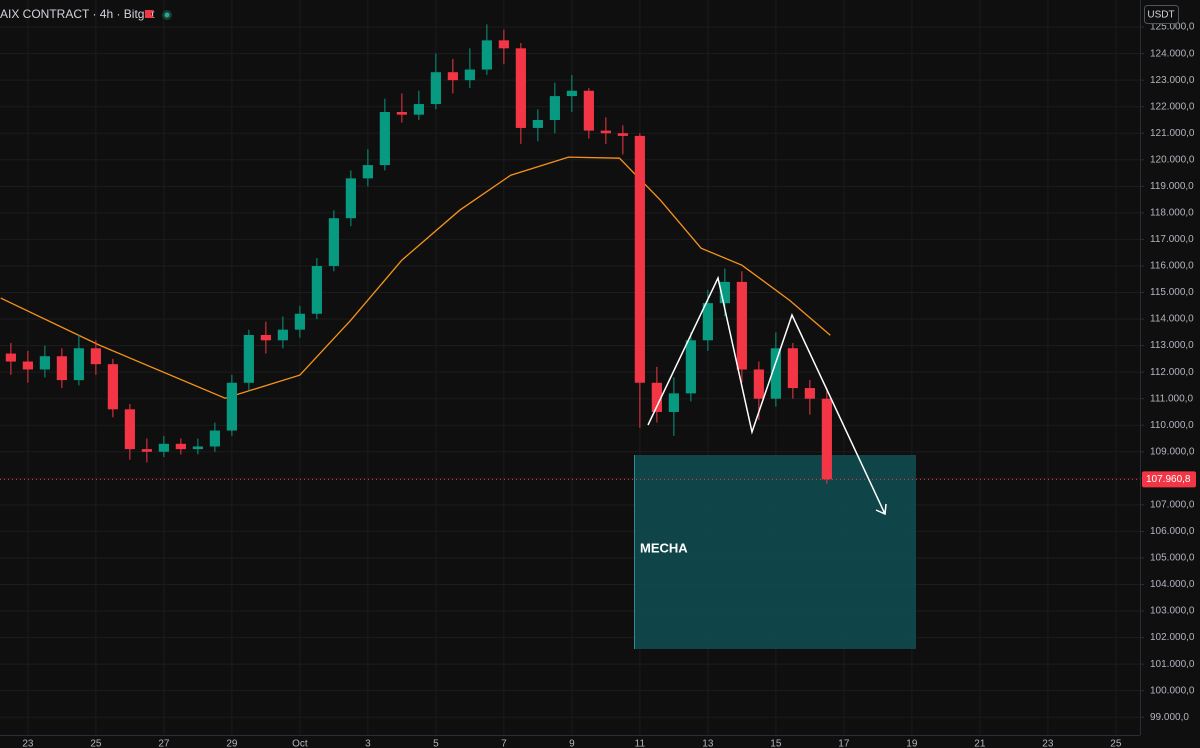 The width and height of the screenshot is (1200, 748). What do you see at coordinates (664, 547) in the screenshot?
I see `annotation: MECHA` at bounding box center [664, 547].